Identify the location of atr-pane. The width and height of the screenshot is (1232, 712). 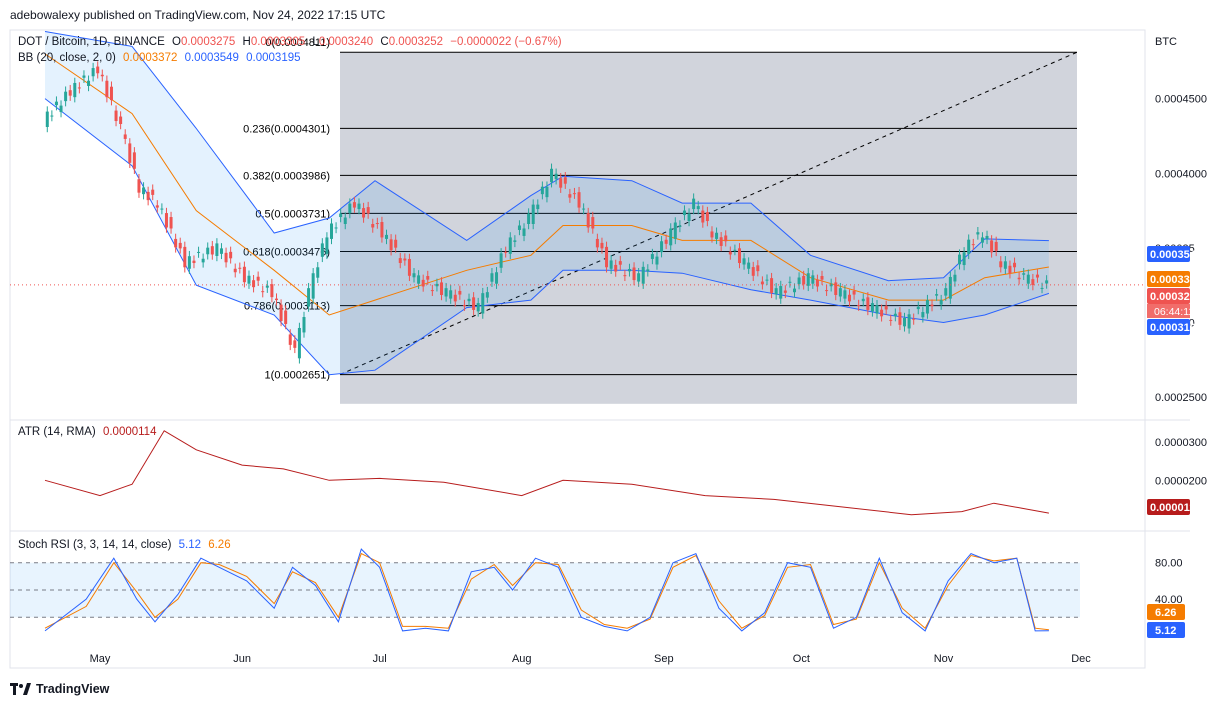
(546, 473).